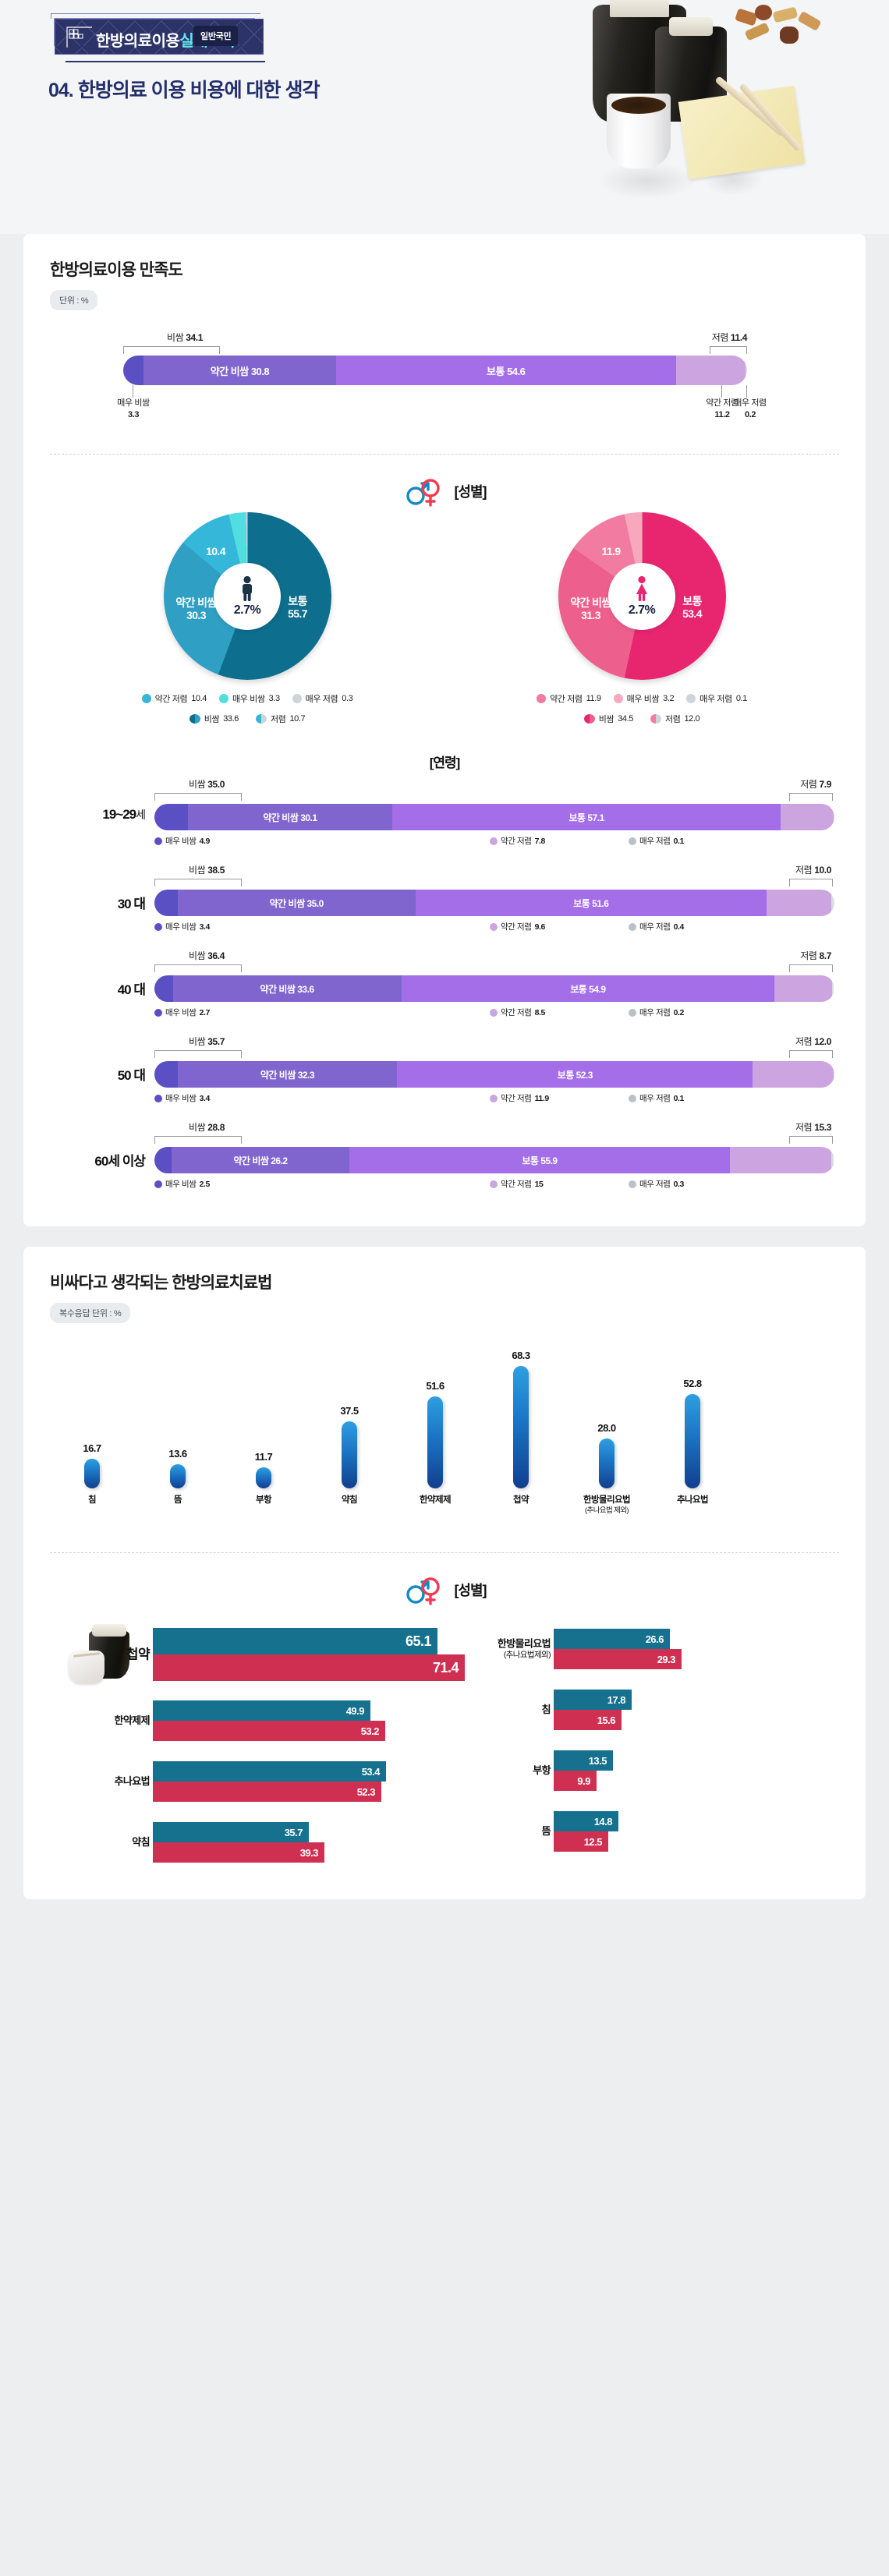  Describe the element at coordinates (435, 370) in the screenshot. I see `total-stacked-bar: 약간 비쌈 30.8 보통 54.6` at that location.